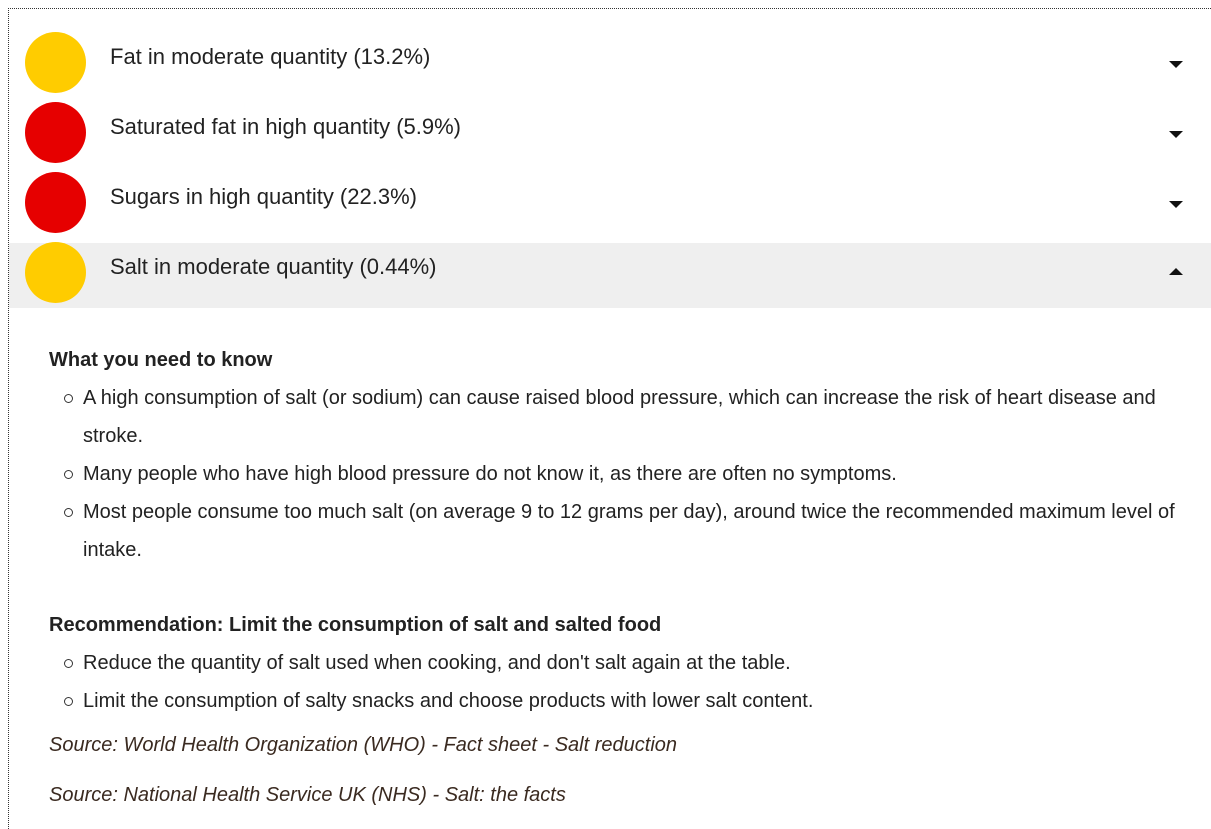  Describe the element at coordinates (285, 126) in the screenshot. I see `item-label: Saturated fat in high quantity (5.9%)` at that location.